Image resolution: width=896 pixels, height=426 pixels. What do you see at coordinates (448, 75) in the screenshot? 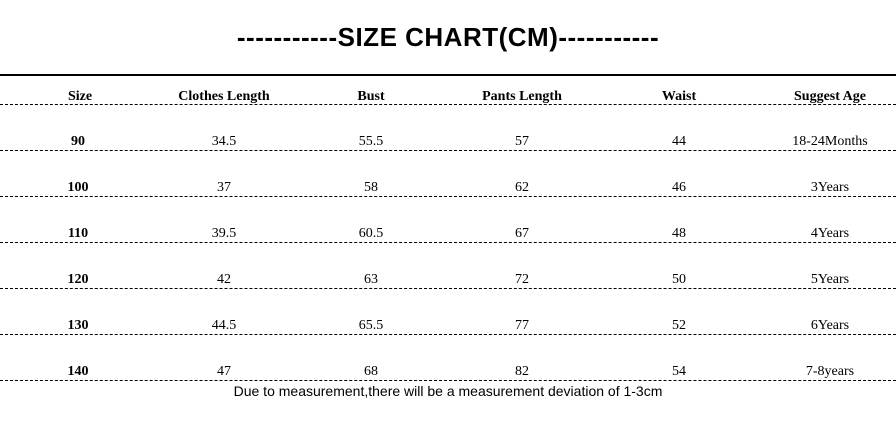
I see `top-rule` at bounding box center [448, 75].